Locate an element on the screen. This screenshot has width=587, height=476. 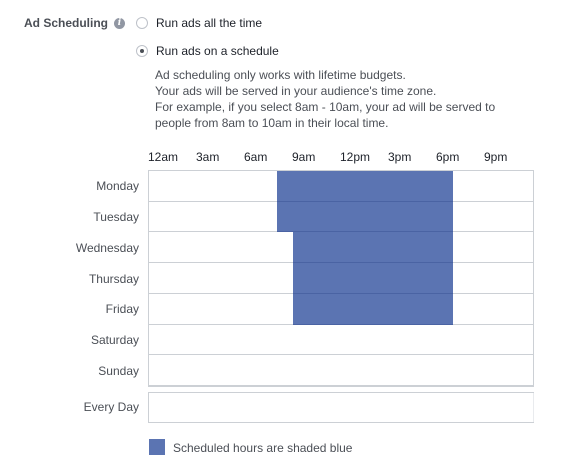
every-day-row is located at coordinates (341, 407).